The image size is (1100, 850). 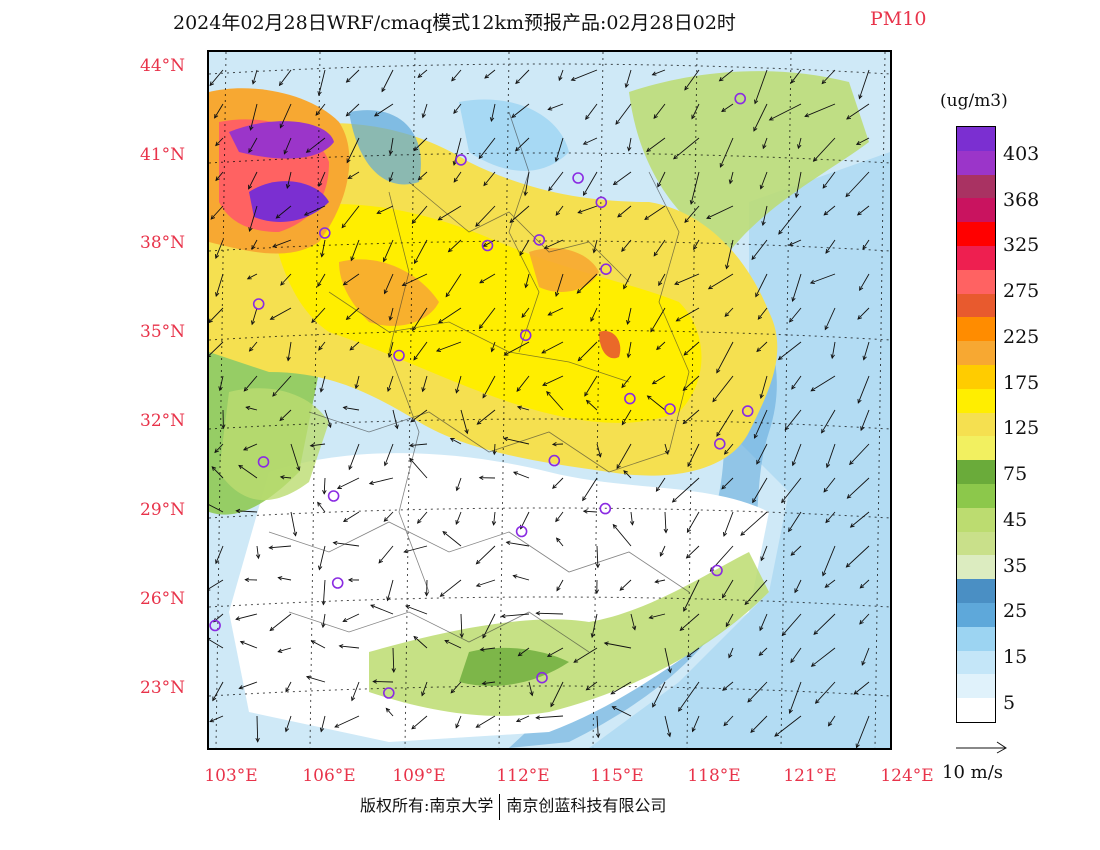 I want to click on colorbar-label: 175, so click(x=1021, y=383).